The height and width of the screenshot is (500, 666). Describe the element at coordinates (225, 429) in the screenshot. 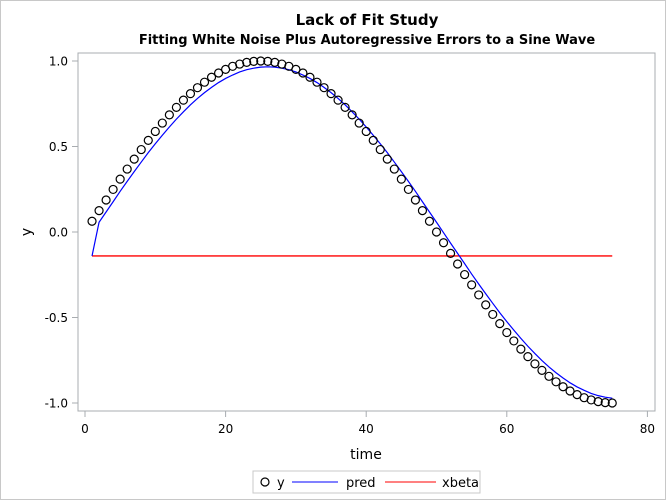

I see `x-tick-label: 20` at that location.